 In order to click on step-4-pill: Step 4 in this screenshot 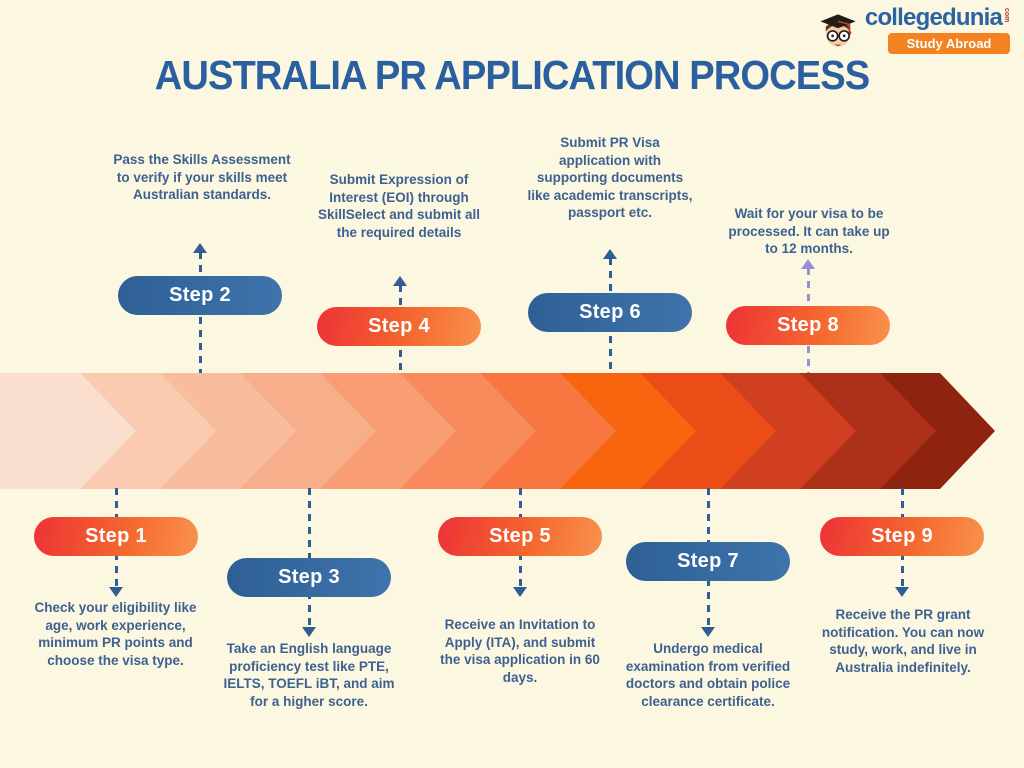, I will do `click(399, 326)`.